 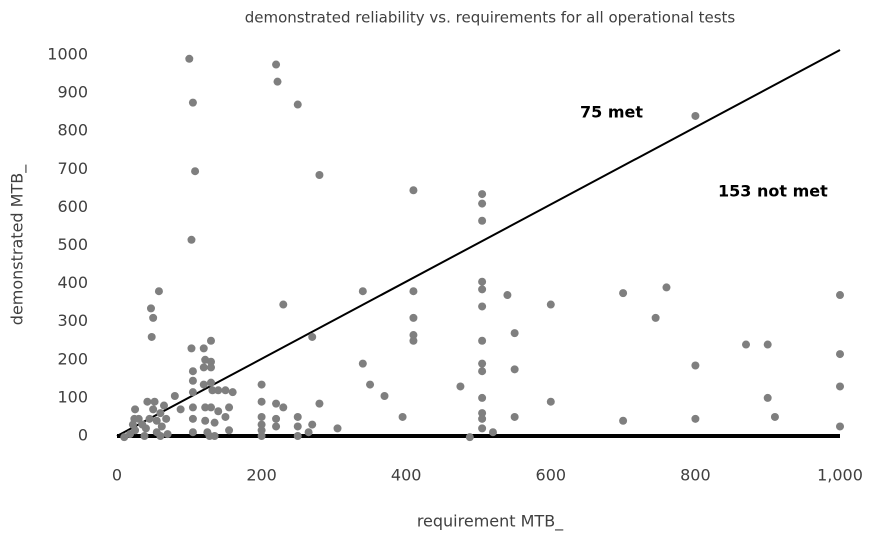 I want to click on y-tick-label: 200, so click(x=72, y=358).